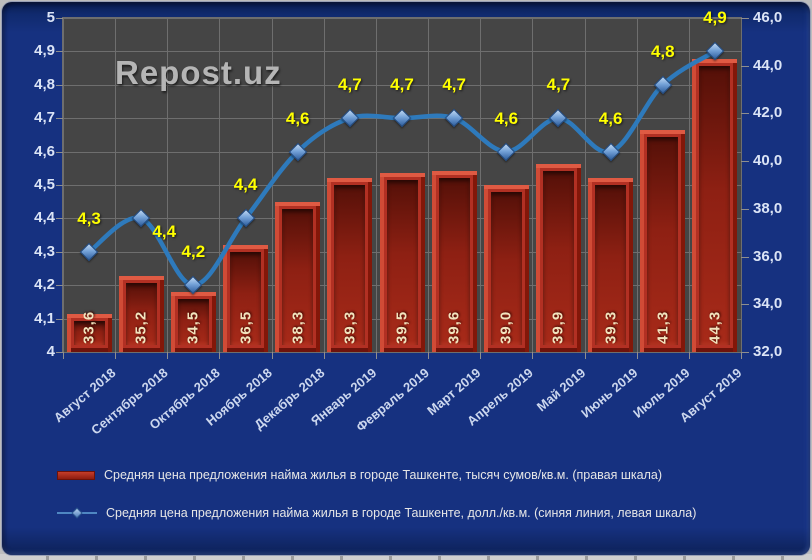 The height and width of the screenshot is (560, 812). I want to click on line-value-label: 4,3, so click(89, 218).